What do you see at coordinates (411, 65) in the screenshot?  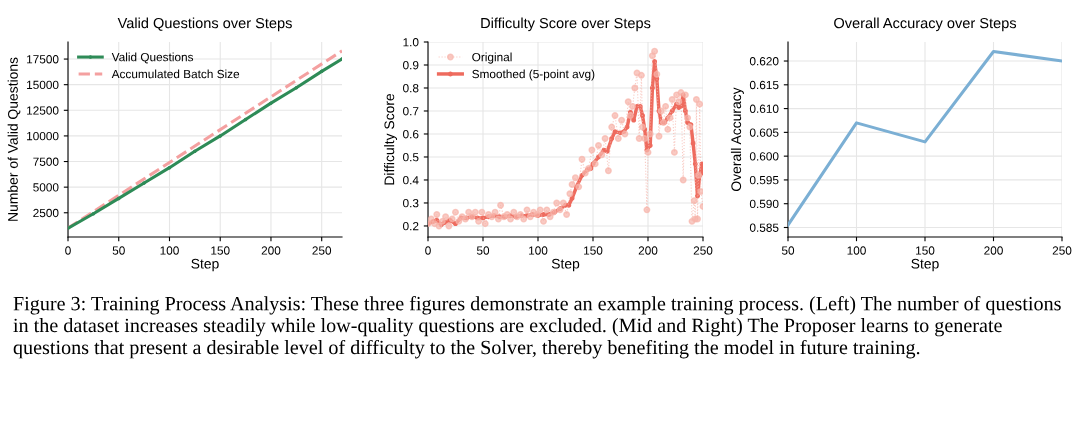 I see `y-tick-label: 0.9` at bounding box center [411, 65].